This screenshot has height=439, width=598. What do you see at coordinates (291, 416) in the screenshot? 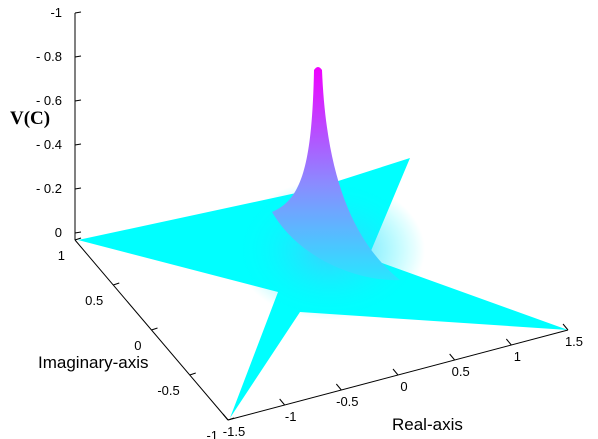
I see `x-tick-label: -1` at bounding box center [291, 416].